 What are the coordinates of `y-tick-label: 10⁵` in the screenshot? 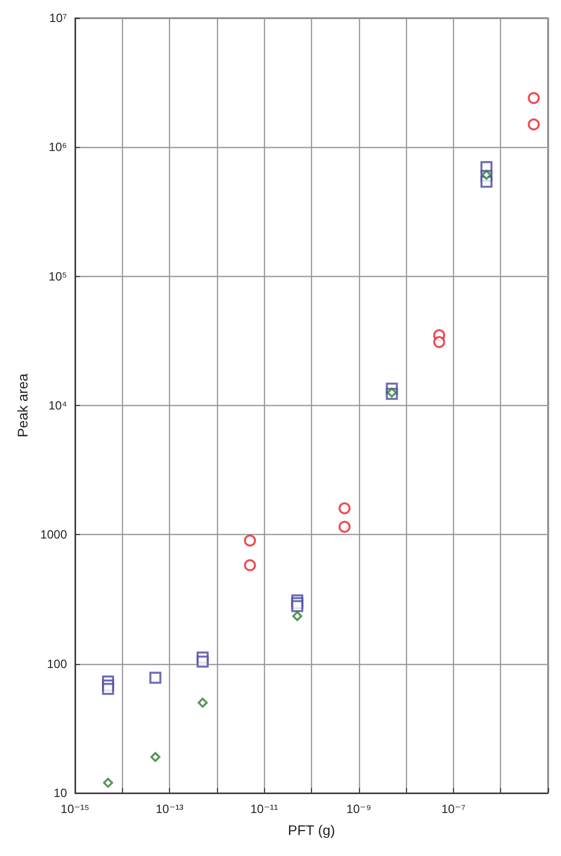 It's located at (58, 276).